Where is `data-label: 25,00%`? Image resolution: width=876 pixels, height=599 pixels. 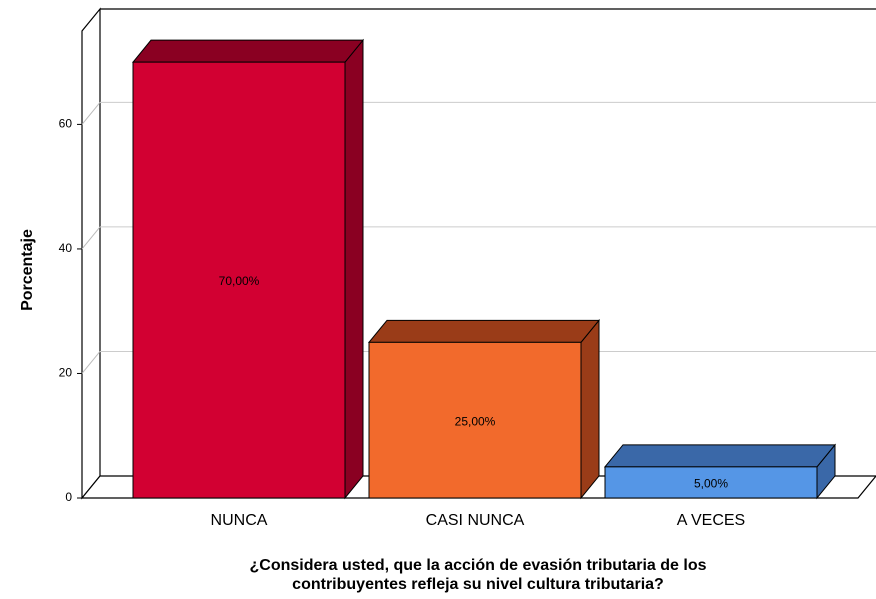 data-label: 25,00% is located at coordinates (475, 421).